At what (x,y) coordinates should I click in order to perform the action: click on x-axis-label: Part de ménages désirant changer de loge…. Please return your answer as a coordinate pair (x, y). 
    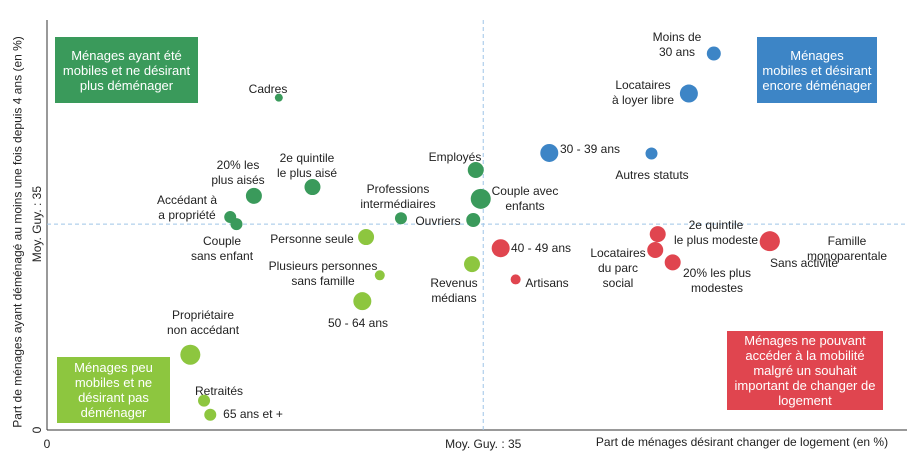
    Looking at the image, I should click on (742, 442).